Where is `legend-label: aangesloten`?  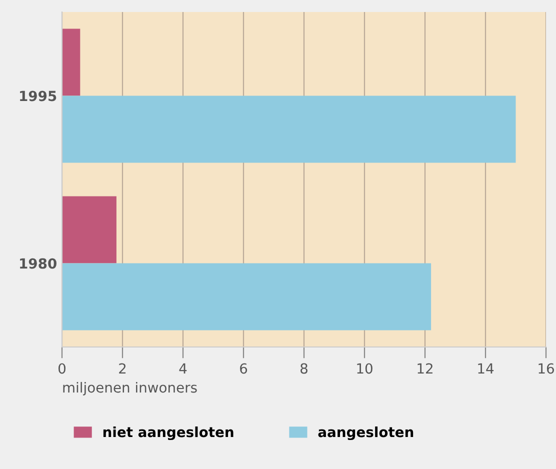 legend-label: aangesloten is located at coordinates (366, 433).